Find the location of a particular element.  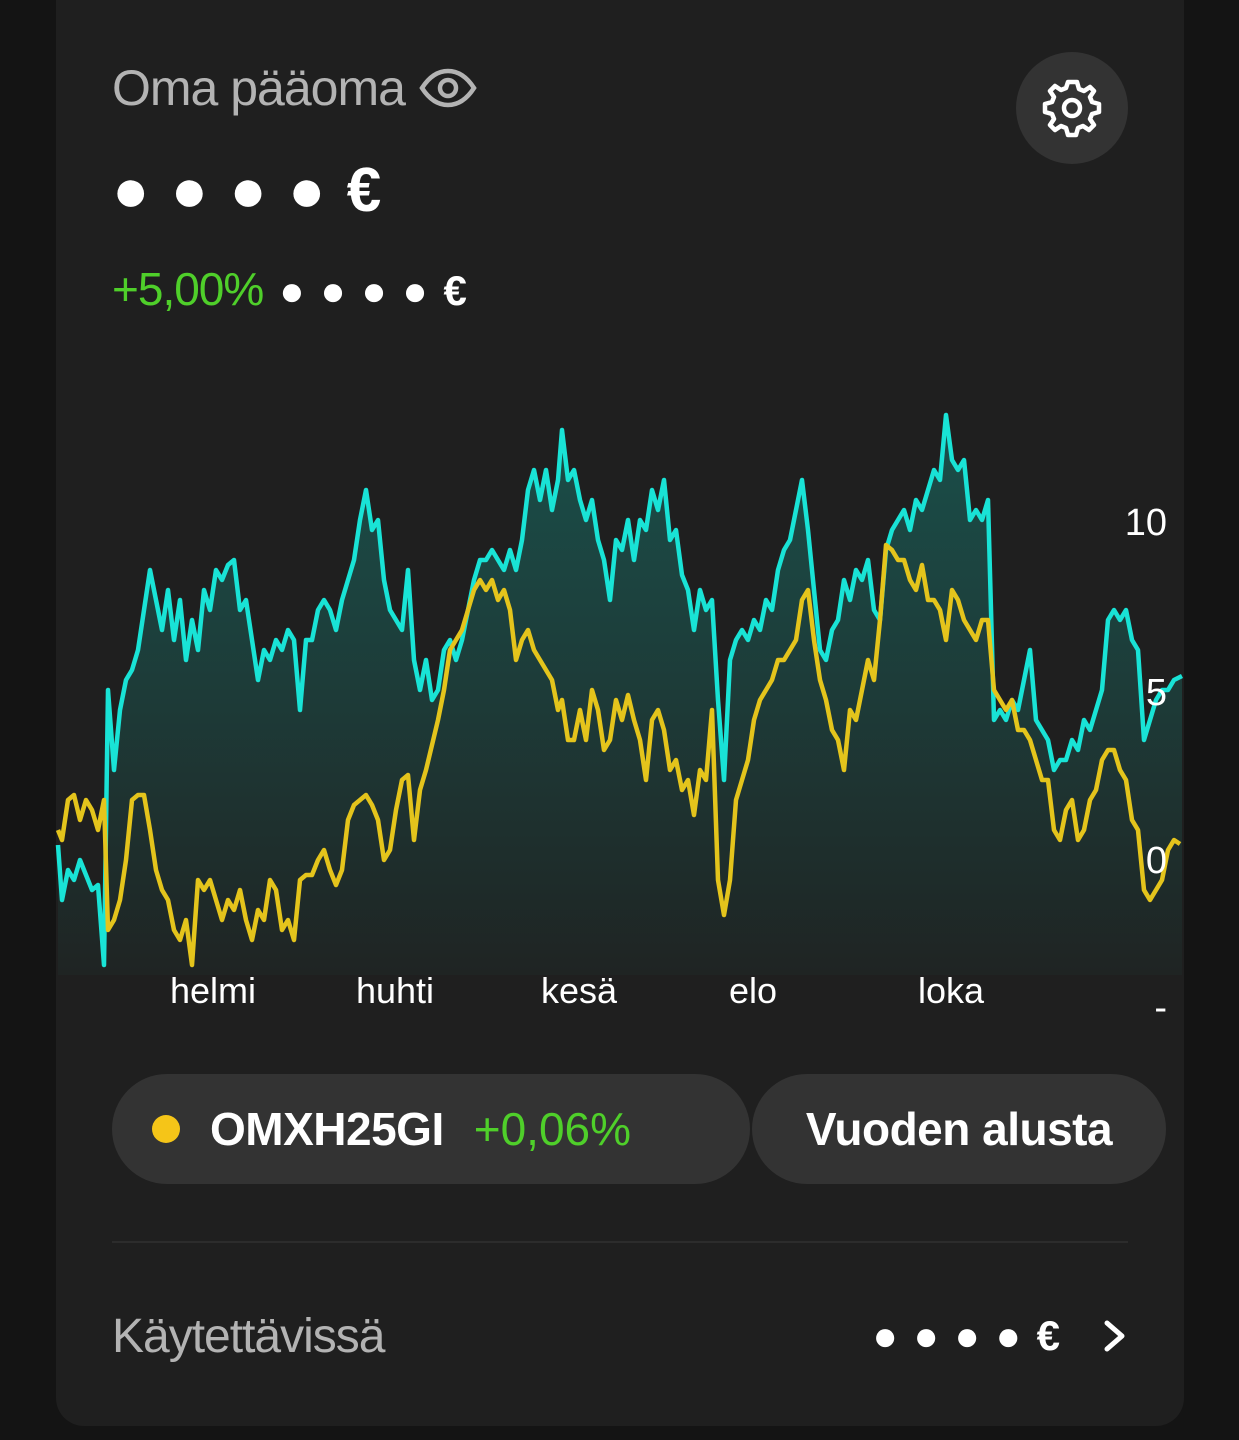

period-selector: Vuoden alusta is located at coordinates (959, 1129).